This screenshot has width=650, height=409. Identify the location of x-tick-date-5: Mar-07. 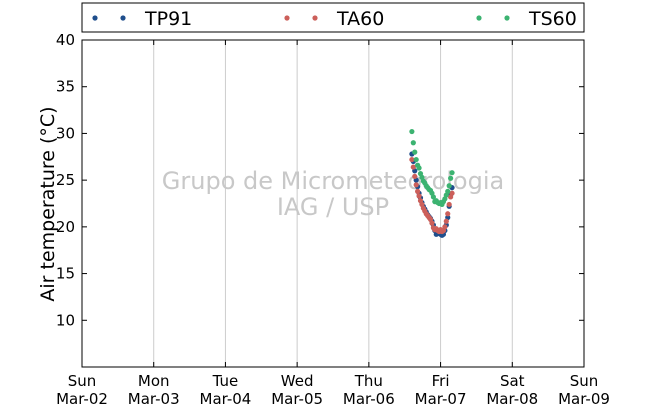
(441, 399).